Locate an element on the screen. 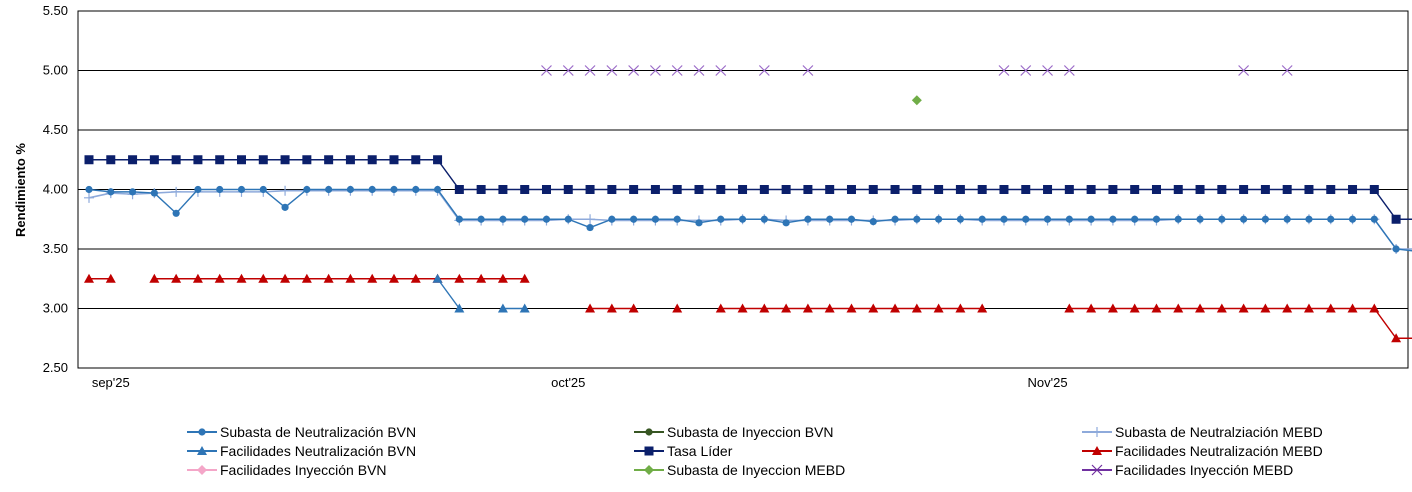 The image size is (1412, 492). legend-item: Subasta de Neutralziación MEBD is located at coordinates (1202, 432).